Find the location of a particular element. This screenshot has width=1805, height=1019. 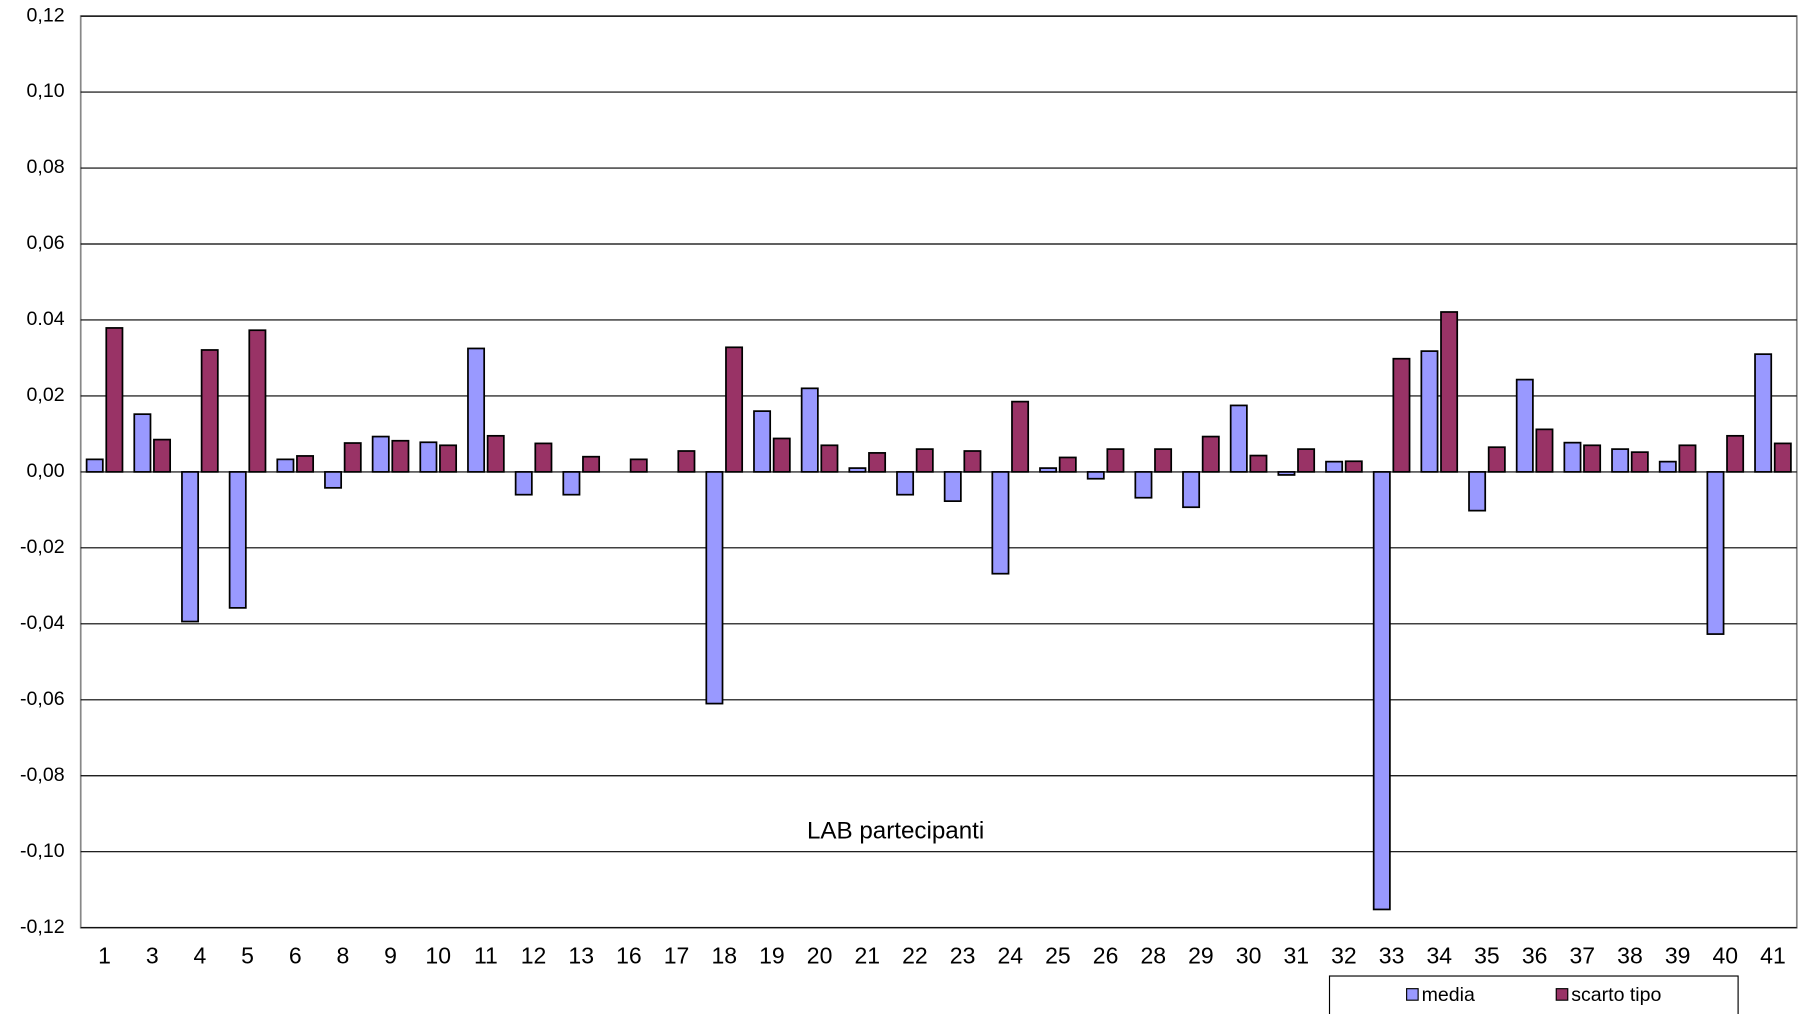

x-tick-label: 23 is located at coordinates (963, 956).